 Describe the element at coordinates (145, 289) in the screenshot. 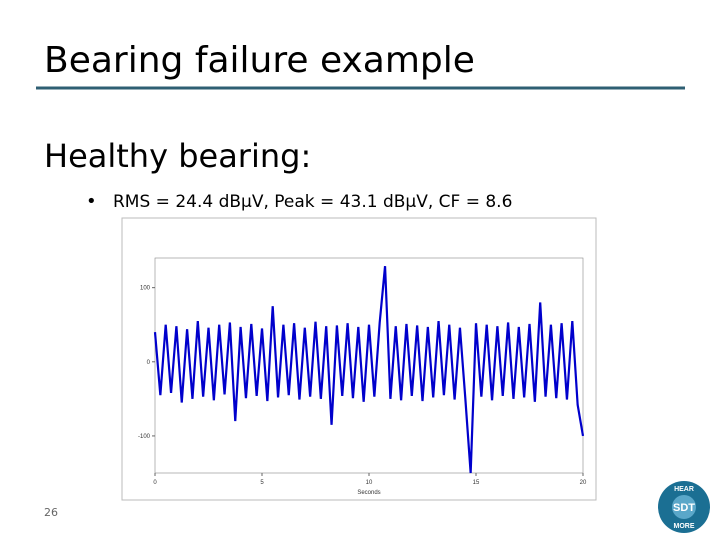

I see `y-tick-label: 100` at that location.